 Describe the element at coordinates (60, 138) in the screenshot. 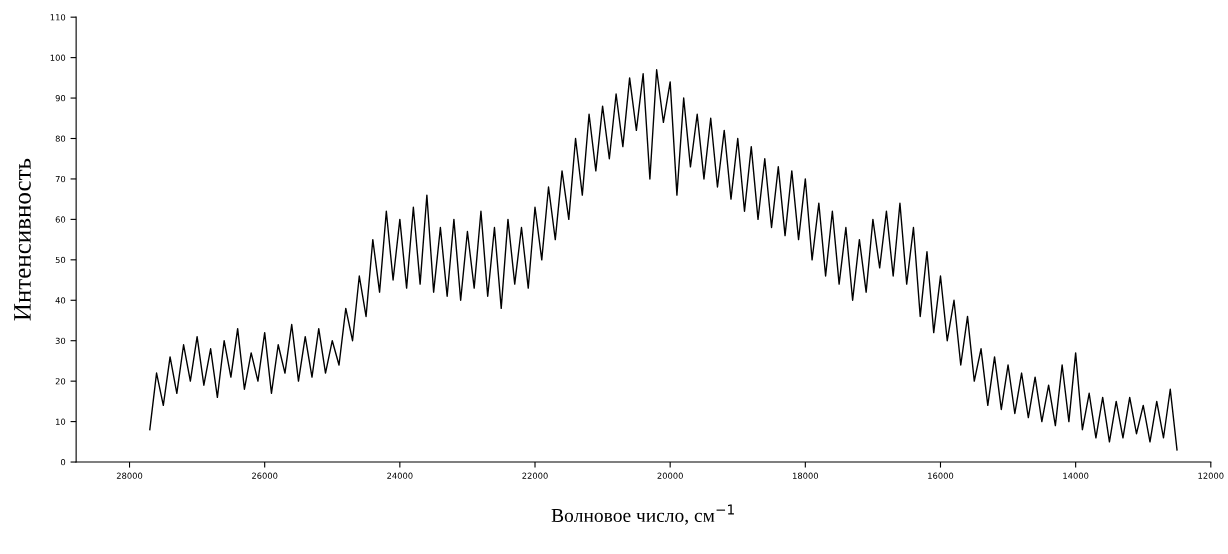

I see `y-tick-label: 80` at that location.